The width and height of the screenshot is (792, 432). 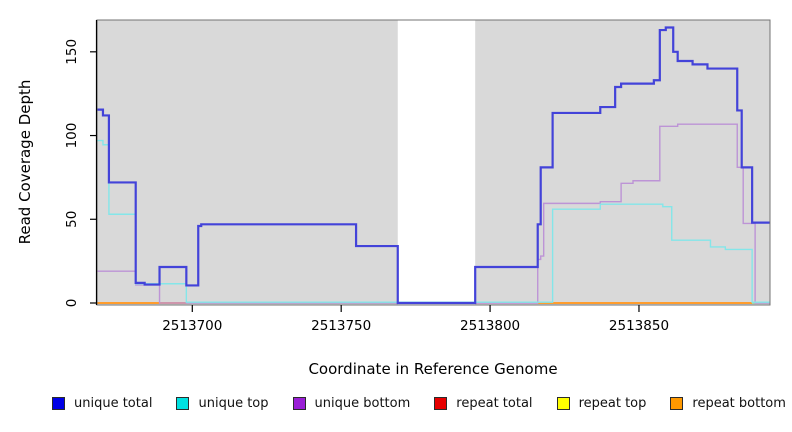 What do you see at coordinates (433, 369) in the screenshot?
I see `x-axis-title: Coordinate in Reference Genome` at bounding box center [433, 369].